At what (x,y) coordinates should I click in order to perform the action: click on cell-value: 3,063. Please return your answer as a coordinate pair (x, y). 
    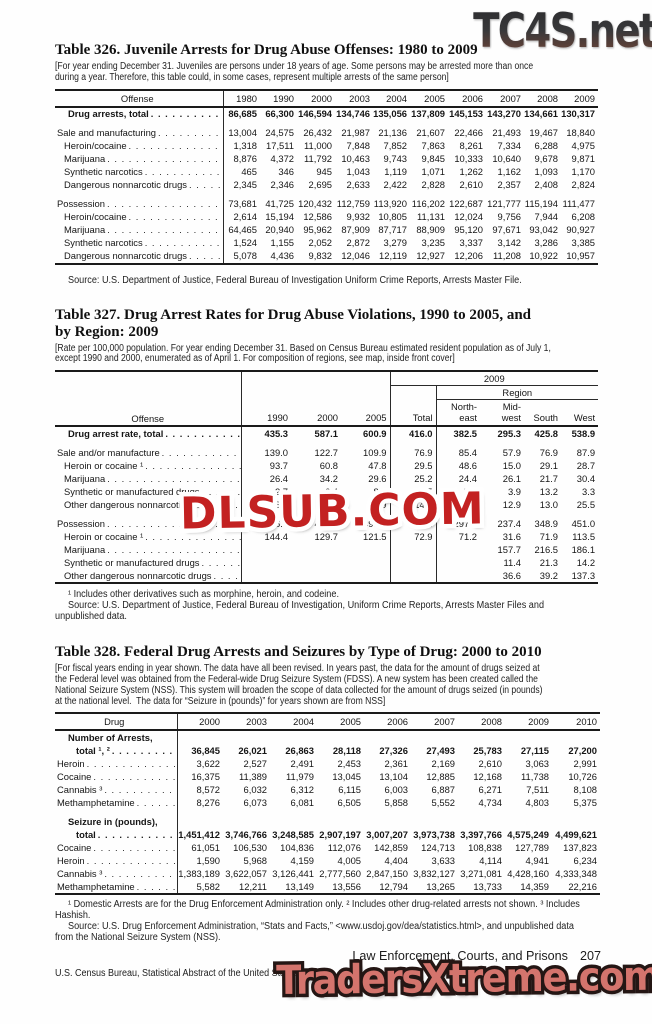
    Looking at the image, I should click on (537, 763).